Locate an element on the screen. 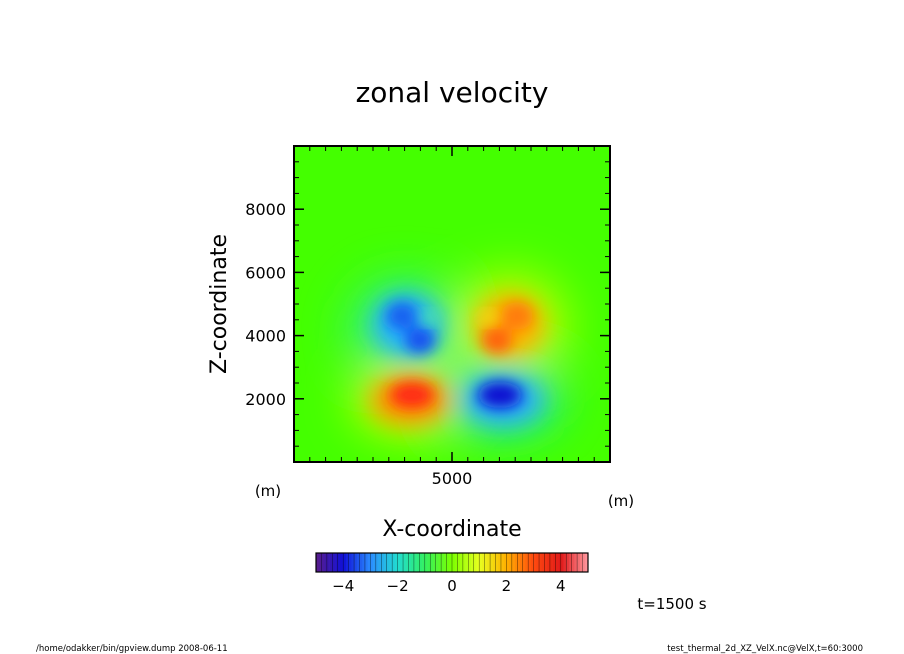 This screenshot has width=904, height=654. time-label: t=1500 s is located at coordinates (671, 604).